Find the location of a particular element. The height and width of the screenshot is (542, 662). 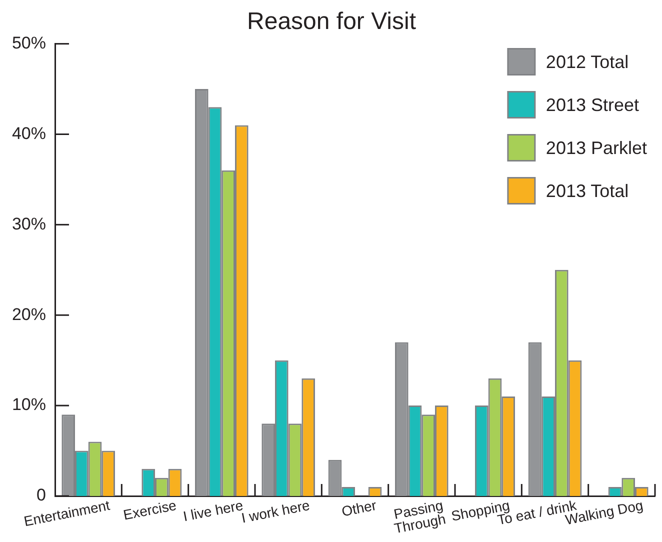

y-tick-label: 0 is located at coordinates (41, 495).